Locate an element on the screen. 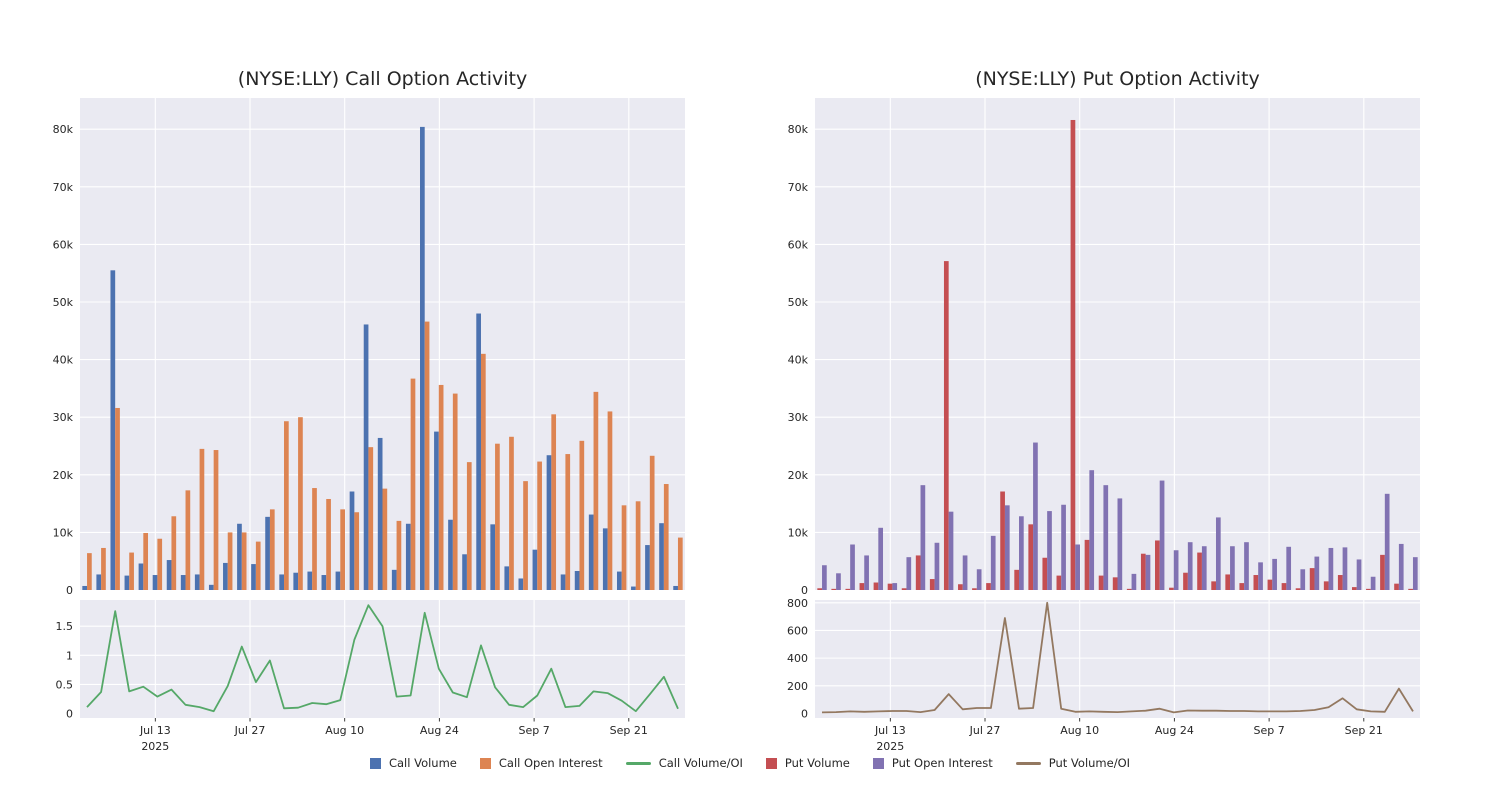 This screenshot has height=800, width=1500. y-tick-label: 10k is located at coordinates (798, 532).